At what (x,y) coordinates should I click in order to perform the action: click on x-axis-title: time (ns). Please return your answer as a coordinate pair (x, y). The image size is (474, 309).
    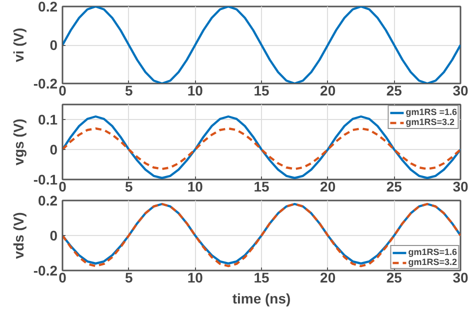
    Looking at the image, I should click on (261, 298).